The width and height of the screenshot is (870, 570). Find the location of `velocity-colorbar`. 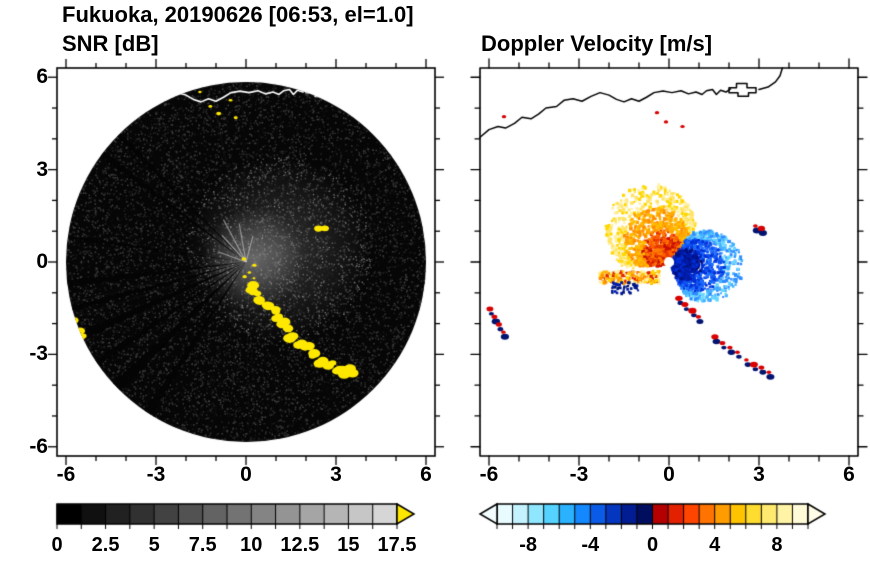

velocity-colorbar is located at coordinates (652, 518).